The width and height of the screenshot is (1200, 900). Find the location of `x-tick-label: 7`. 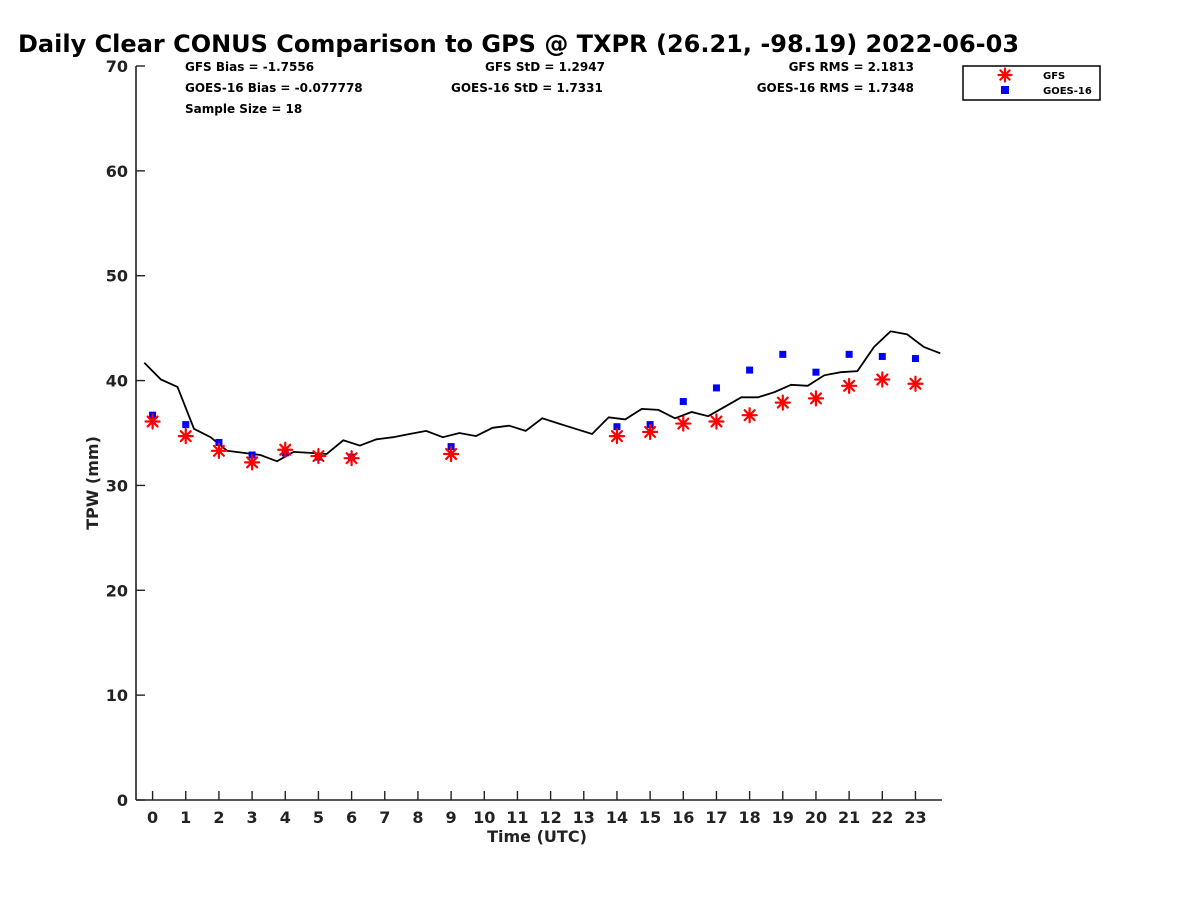

x-tick-label: 7 is located at coordinates (384, 817).